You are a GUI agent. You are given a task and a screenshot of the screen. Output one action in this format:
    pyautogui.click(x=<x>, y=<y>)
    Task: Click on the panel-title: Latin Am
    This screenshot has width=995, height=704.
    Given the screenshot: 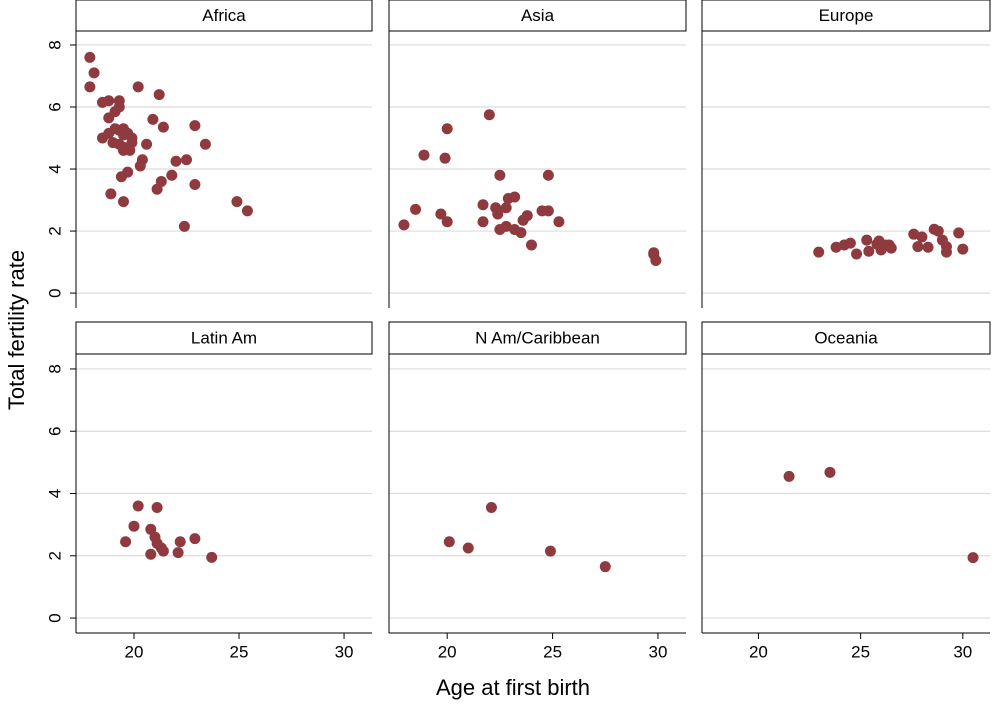 What is the action you would take?
    pyautogui.click(x=224, y=337)
    